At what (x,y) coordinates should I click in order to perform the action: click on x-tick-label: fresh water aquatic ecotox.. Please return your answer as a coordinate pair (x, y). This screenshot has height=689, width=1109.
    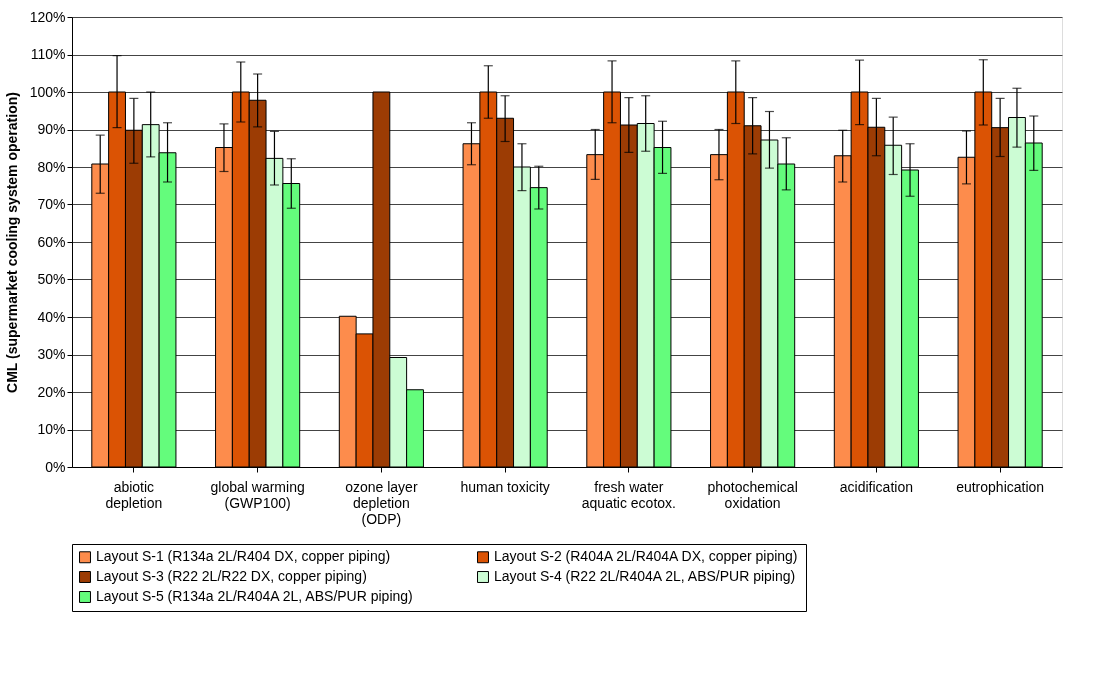
    Looking at the image, I should click on (628, 494).